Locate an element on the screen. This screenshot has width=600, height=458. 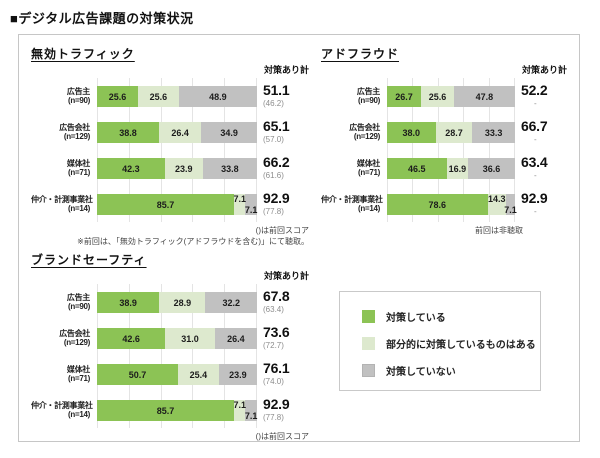
legend-label: 部分的に対策しているものはある is located at coordinates (461, 345).